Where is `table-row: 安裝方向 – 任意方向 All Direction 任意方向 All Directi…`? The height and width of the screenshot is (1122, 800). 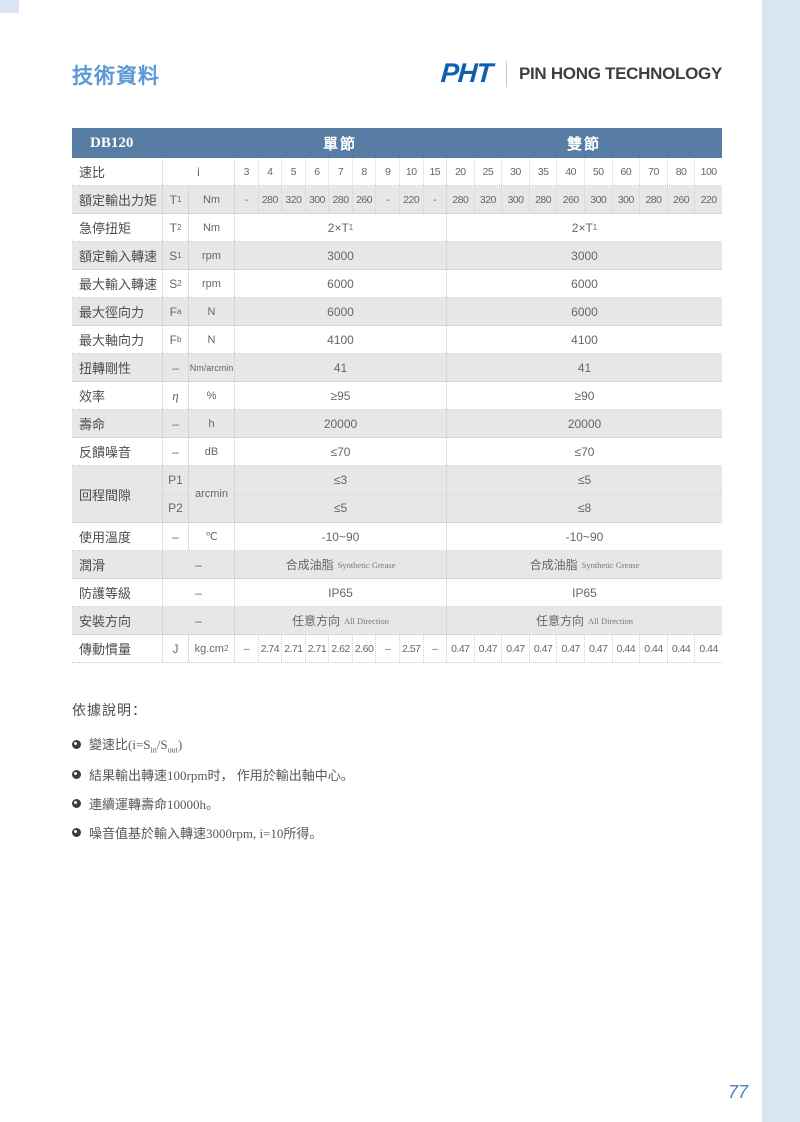
table-row: 安裝方向 – 任意方向 All Direction 任意方向 All Directi… is located at coordinates (397, 621).